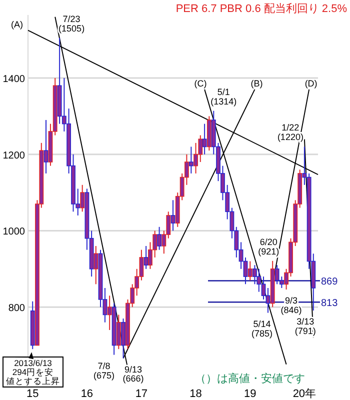 Image resolution: width=350 pixels, height=400 pixels. Describe the element at coordinates (141, 394) in the screenshot. I see `x-tick-label: 17` at that location.